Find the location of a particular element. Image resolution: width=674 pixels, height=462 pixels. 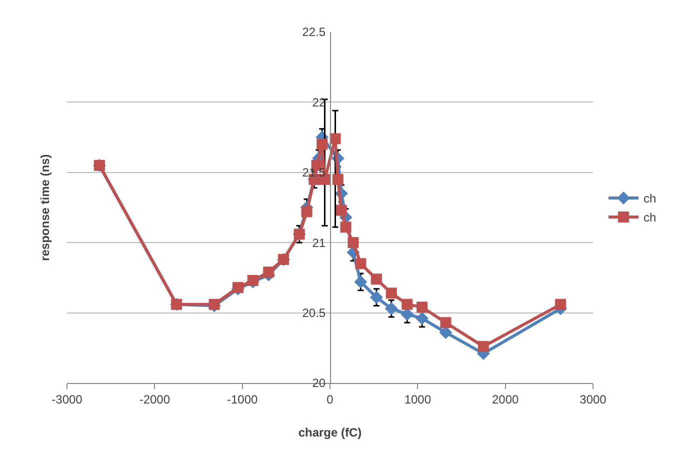

x-tick-label: 0 is located at coordinates (330, 399).